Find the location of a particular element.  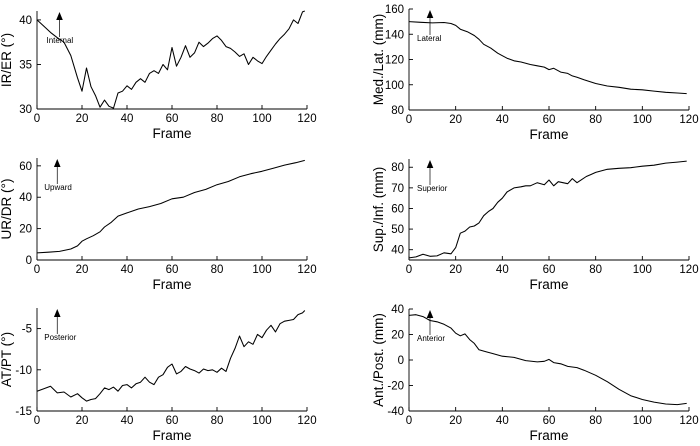

y-axis-title: IR/ER (°) is located at coordinates (7, 60).